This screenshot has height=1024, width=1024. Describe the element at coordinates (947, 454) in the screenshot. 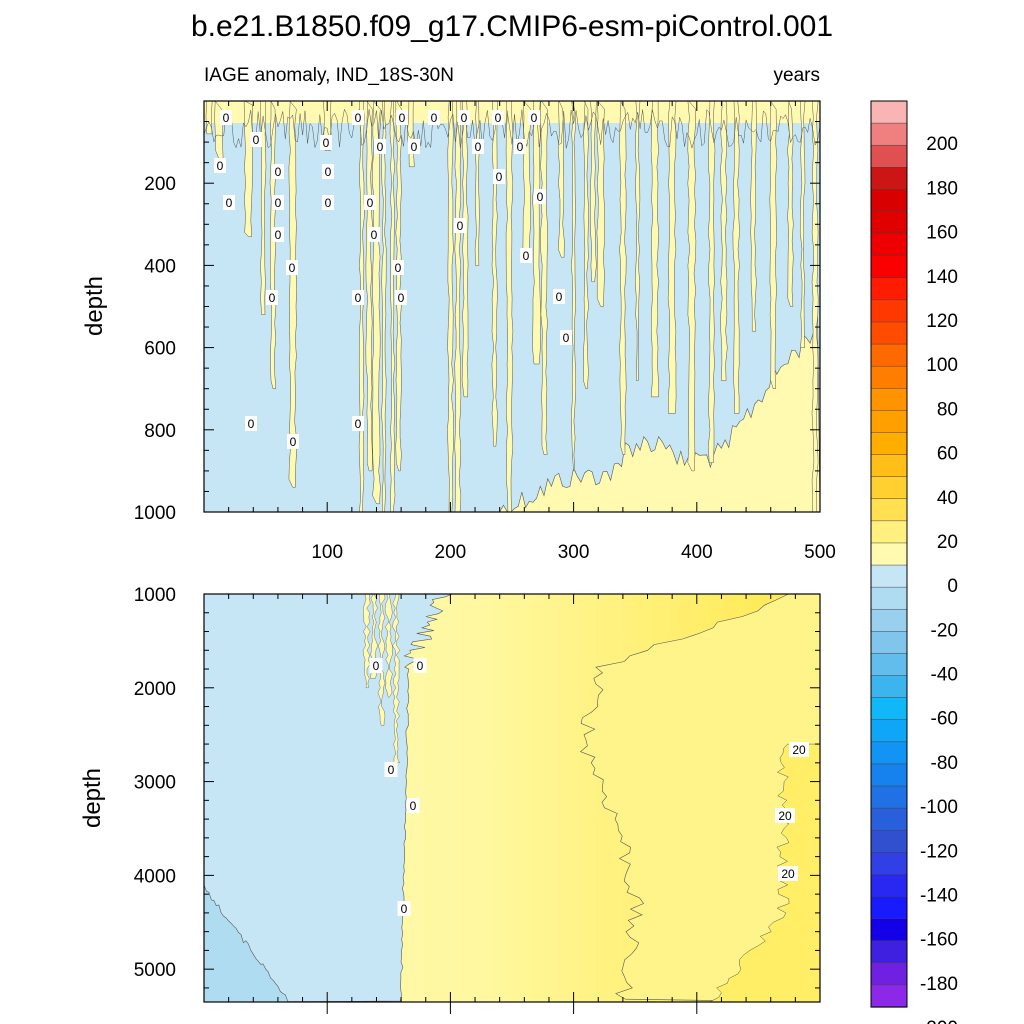

I see `colorbar-label: 60` at that location.